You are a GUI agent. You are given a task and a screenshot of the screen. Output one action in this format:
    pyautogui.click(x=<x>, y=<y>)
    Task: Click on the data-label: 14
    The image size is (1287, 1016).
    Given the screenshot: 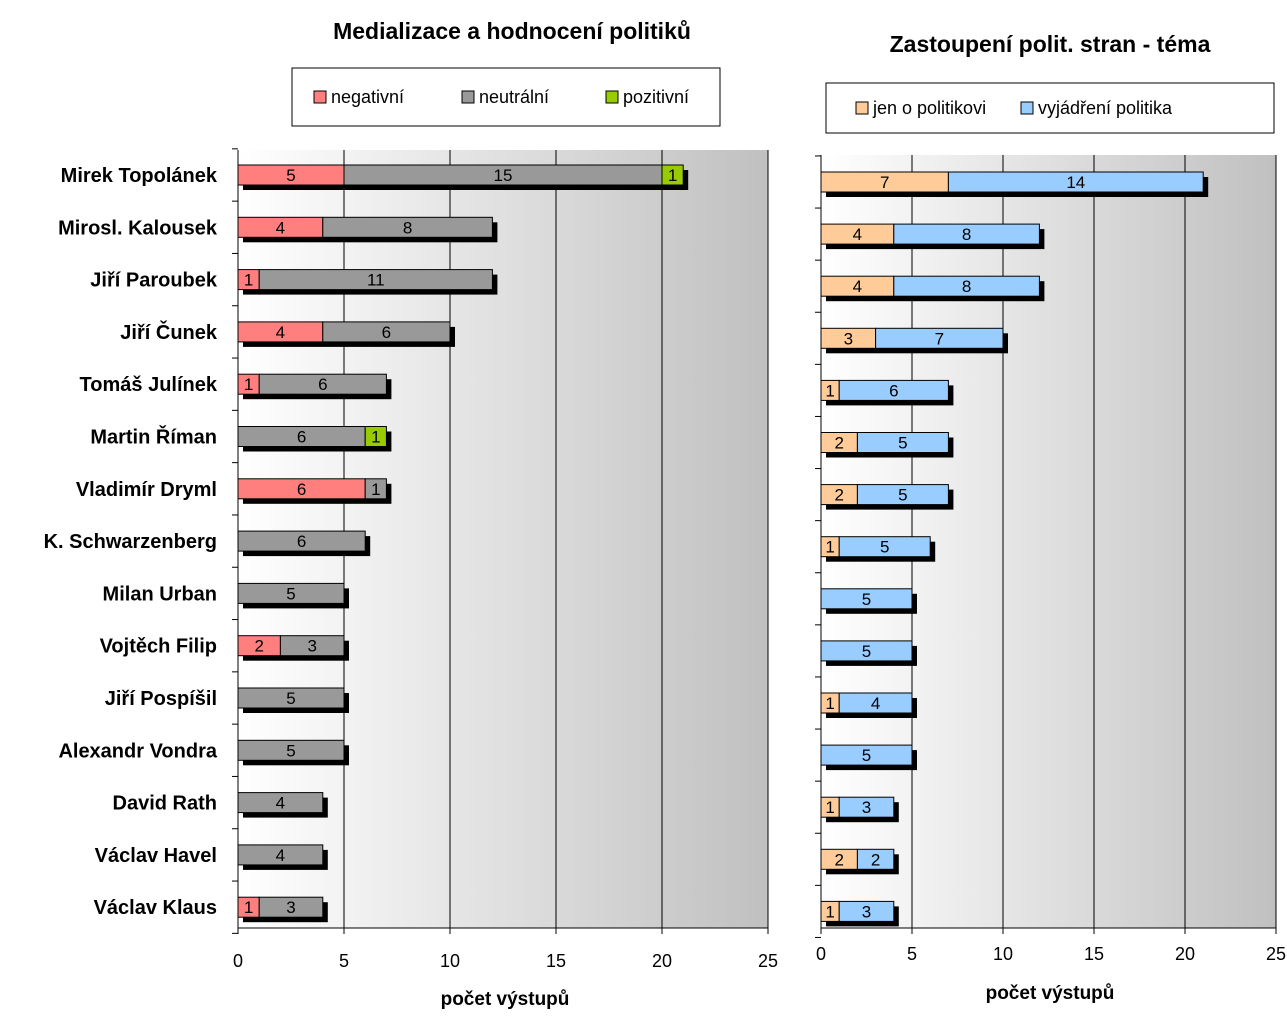 What is the action you would take?
    pyautogui.click(x=1075, y=182)
    